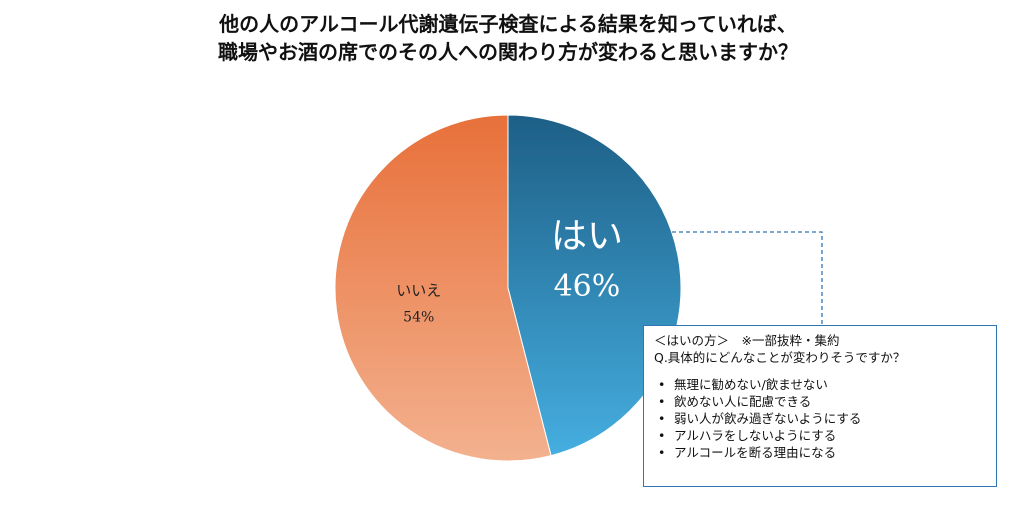 This screenshot has height=508, width=1016. I want to click on chart-title-line-1: 他の人のアルコール代謝遺伝子検査による結果を知っていれば、, so click(508, 24).